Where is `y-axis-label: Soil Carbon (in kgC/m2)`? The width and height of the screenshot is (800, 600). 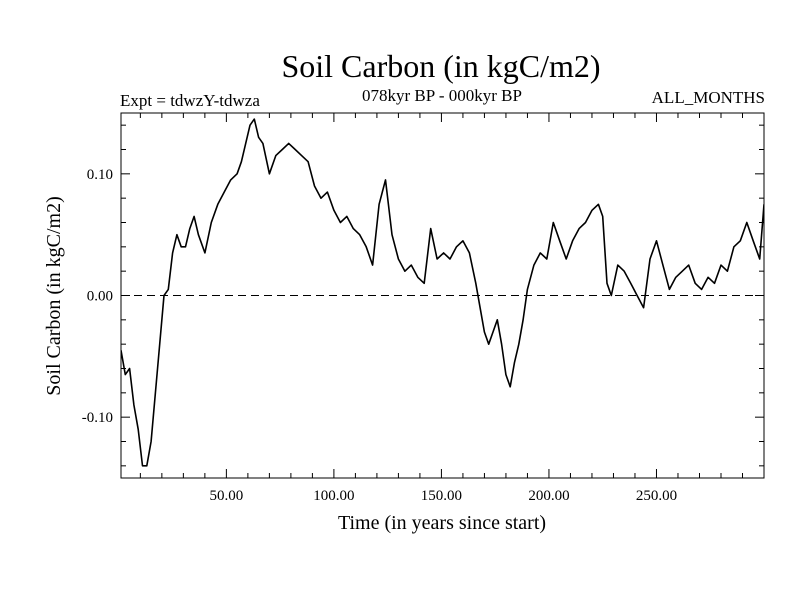
y-axis-label: Soil Carbon (in kgC/m2) is located at coordinates (54, 295).